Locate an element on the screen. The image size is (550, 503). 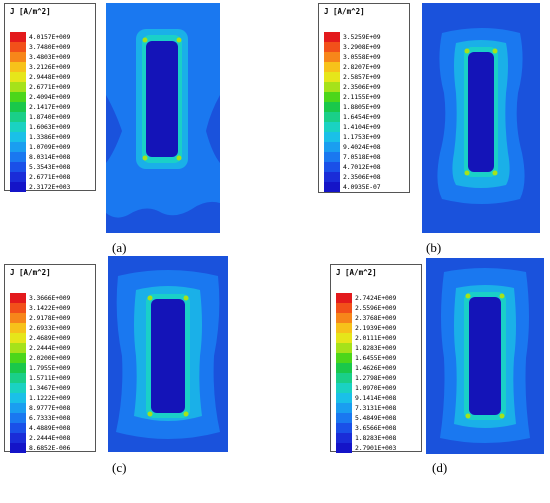
legend-value: 2.9448E+009 is located at coordinates (50, 77).